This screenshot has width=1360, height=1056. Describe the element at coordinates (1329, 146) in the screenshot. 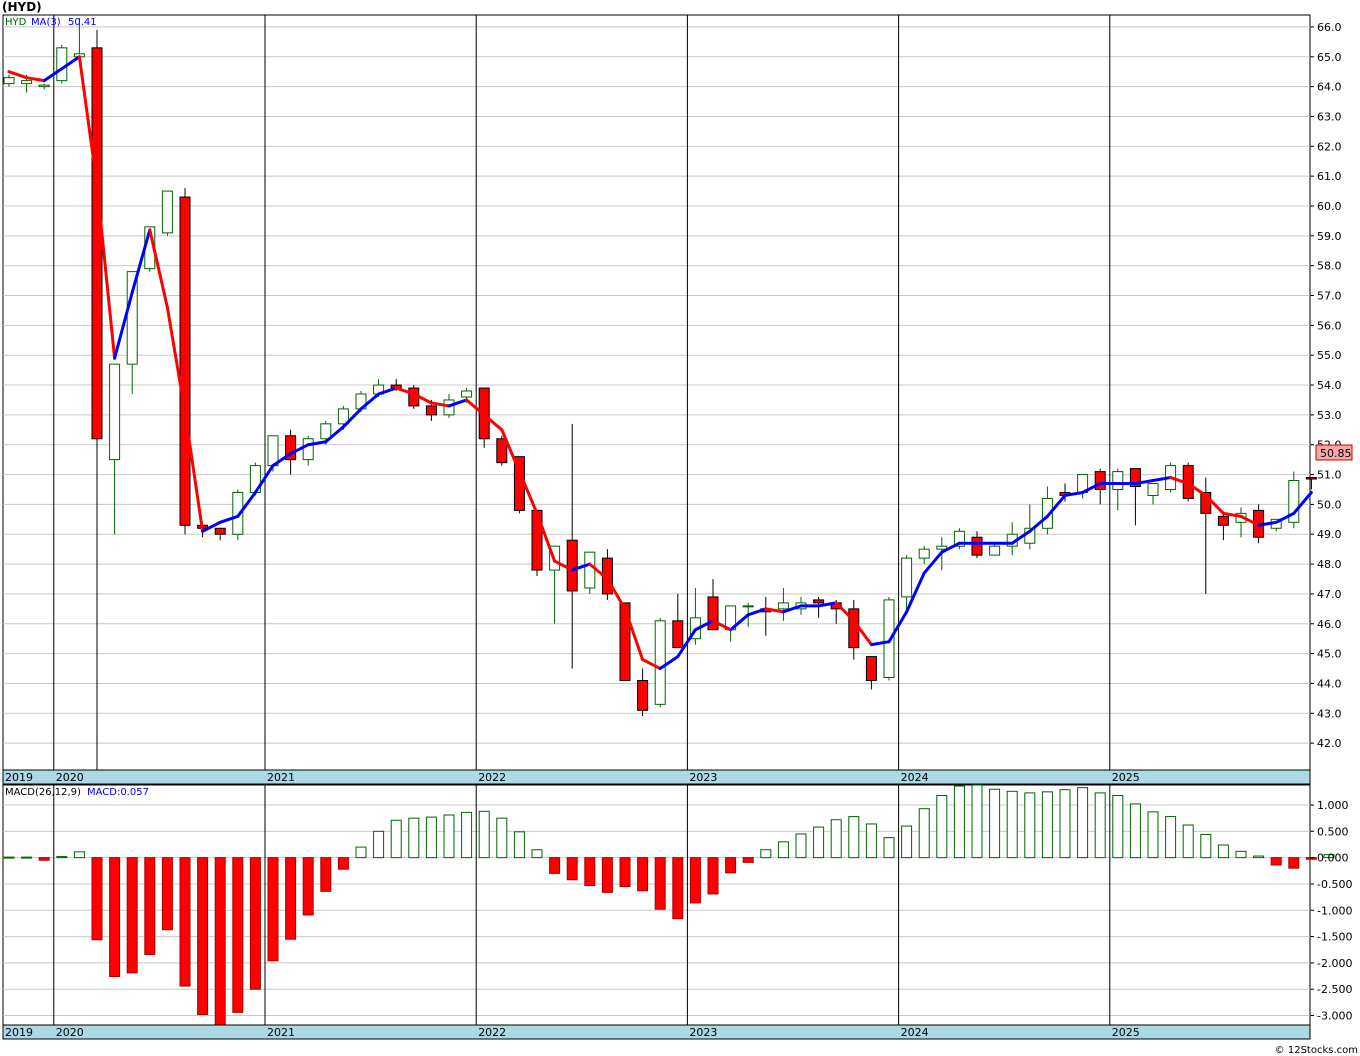

I see `price-tick-label: 62.0` at that location.